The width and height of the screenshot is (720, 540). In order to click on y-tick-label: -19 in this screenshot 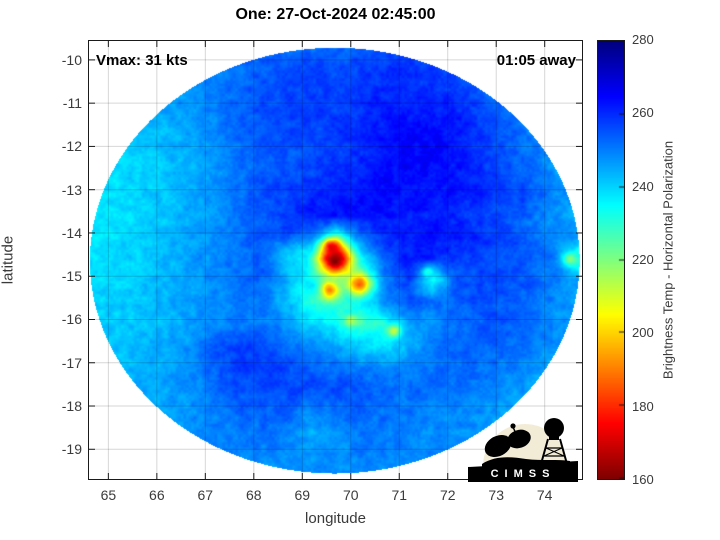, I will do `click(71, 449)`.